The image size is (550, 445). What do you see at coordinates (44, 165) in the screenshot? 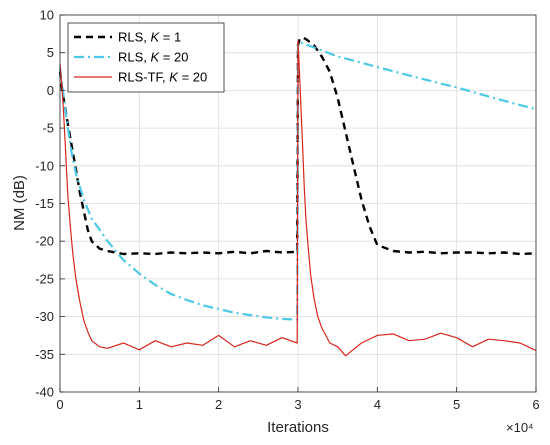
I see `y-tick-label: -10` at bounding box center [44, 165].